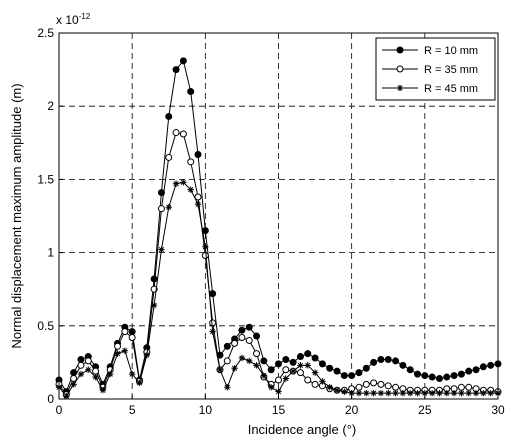  I want to click on x-tick-label: 10, so click(206, 410).